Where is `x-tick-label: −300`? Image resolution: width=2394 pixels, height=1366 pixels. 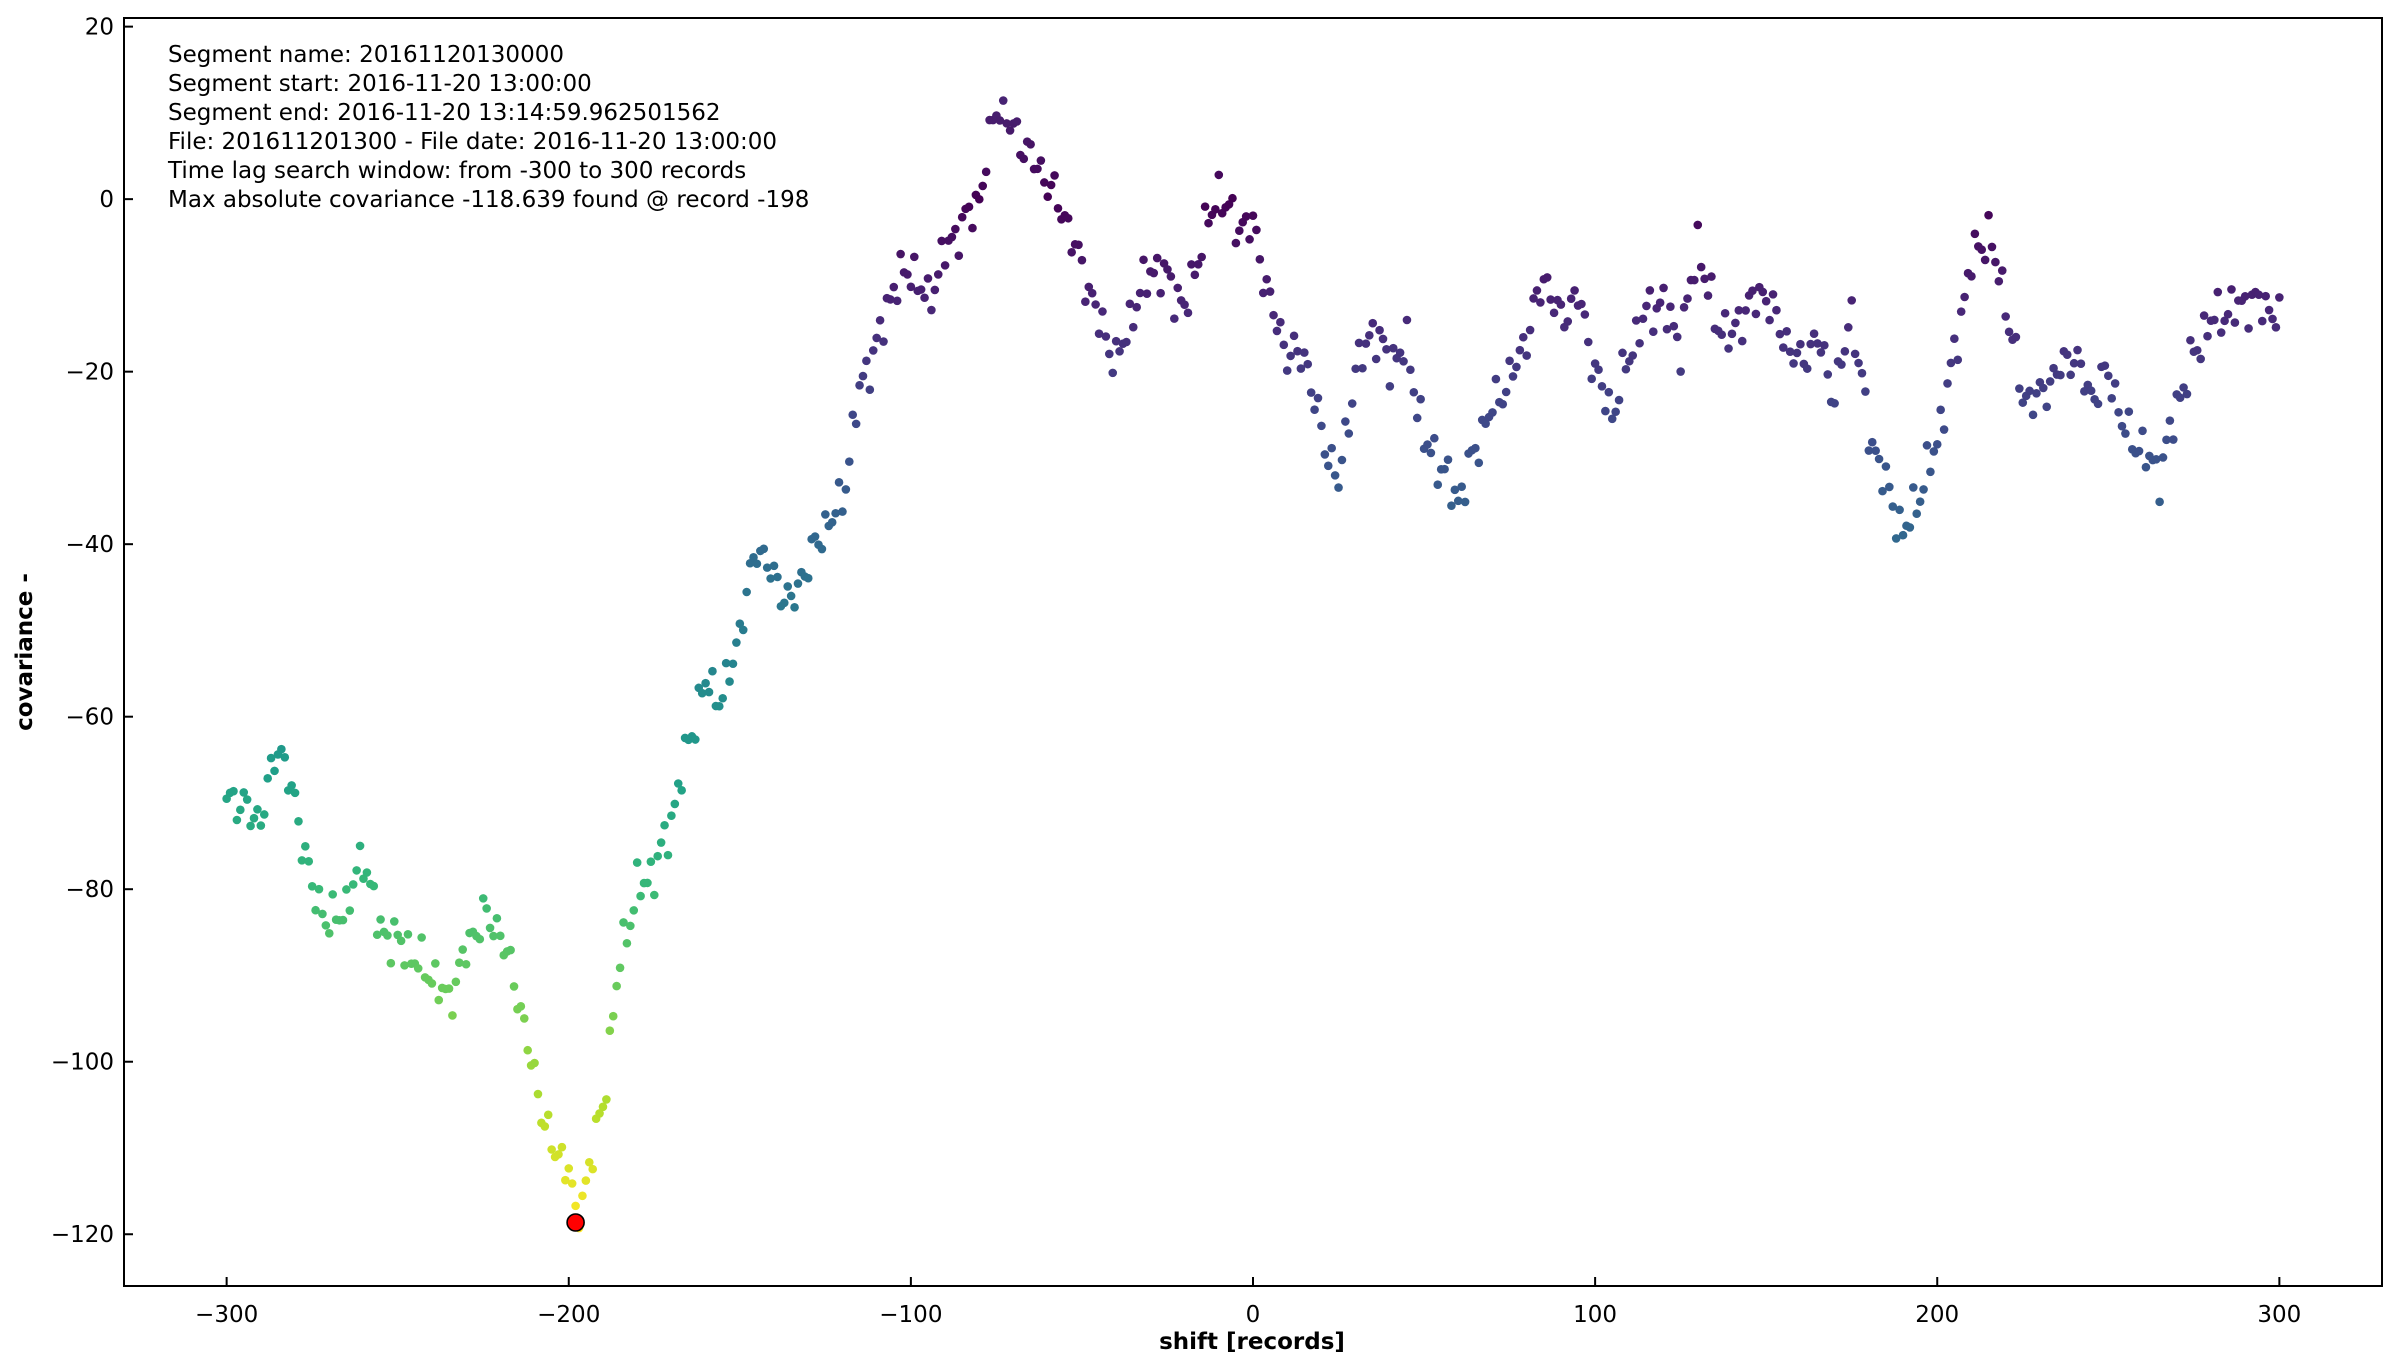 x-tick-label: −300 is located at coordinates (226, 1315).